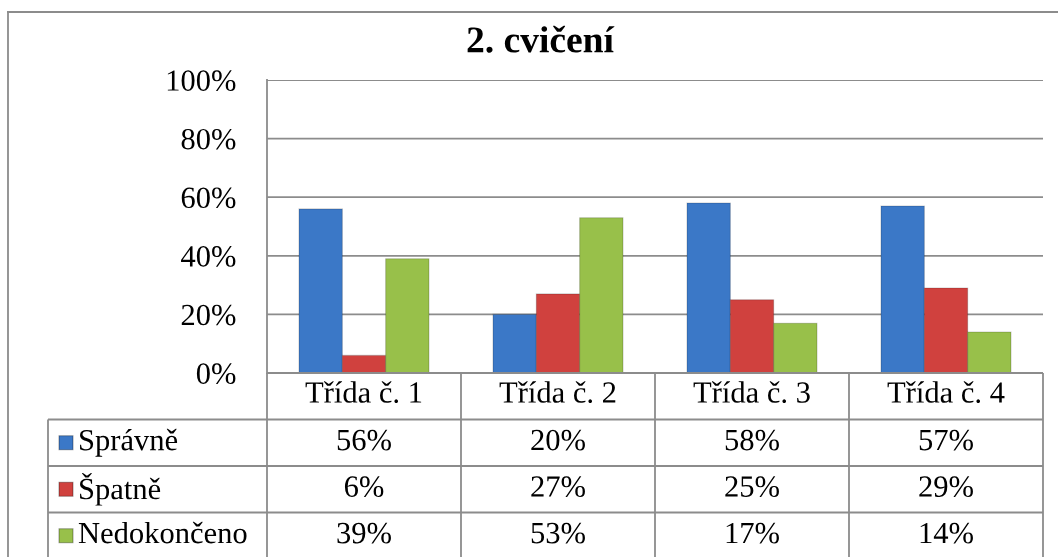 The image size is (1058, 557). I want to click on legend-label: Správně, so click(129, 442).